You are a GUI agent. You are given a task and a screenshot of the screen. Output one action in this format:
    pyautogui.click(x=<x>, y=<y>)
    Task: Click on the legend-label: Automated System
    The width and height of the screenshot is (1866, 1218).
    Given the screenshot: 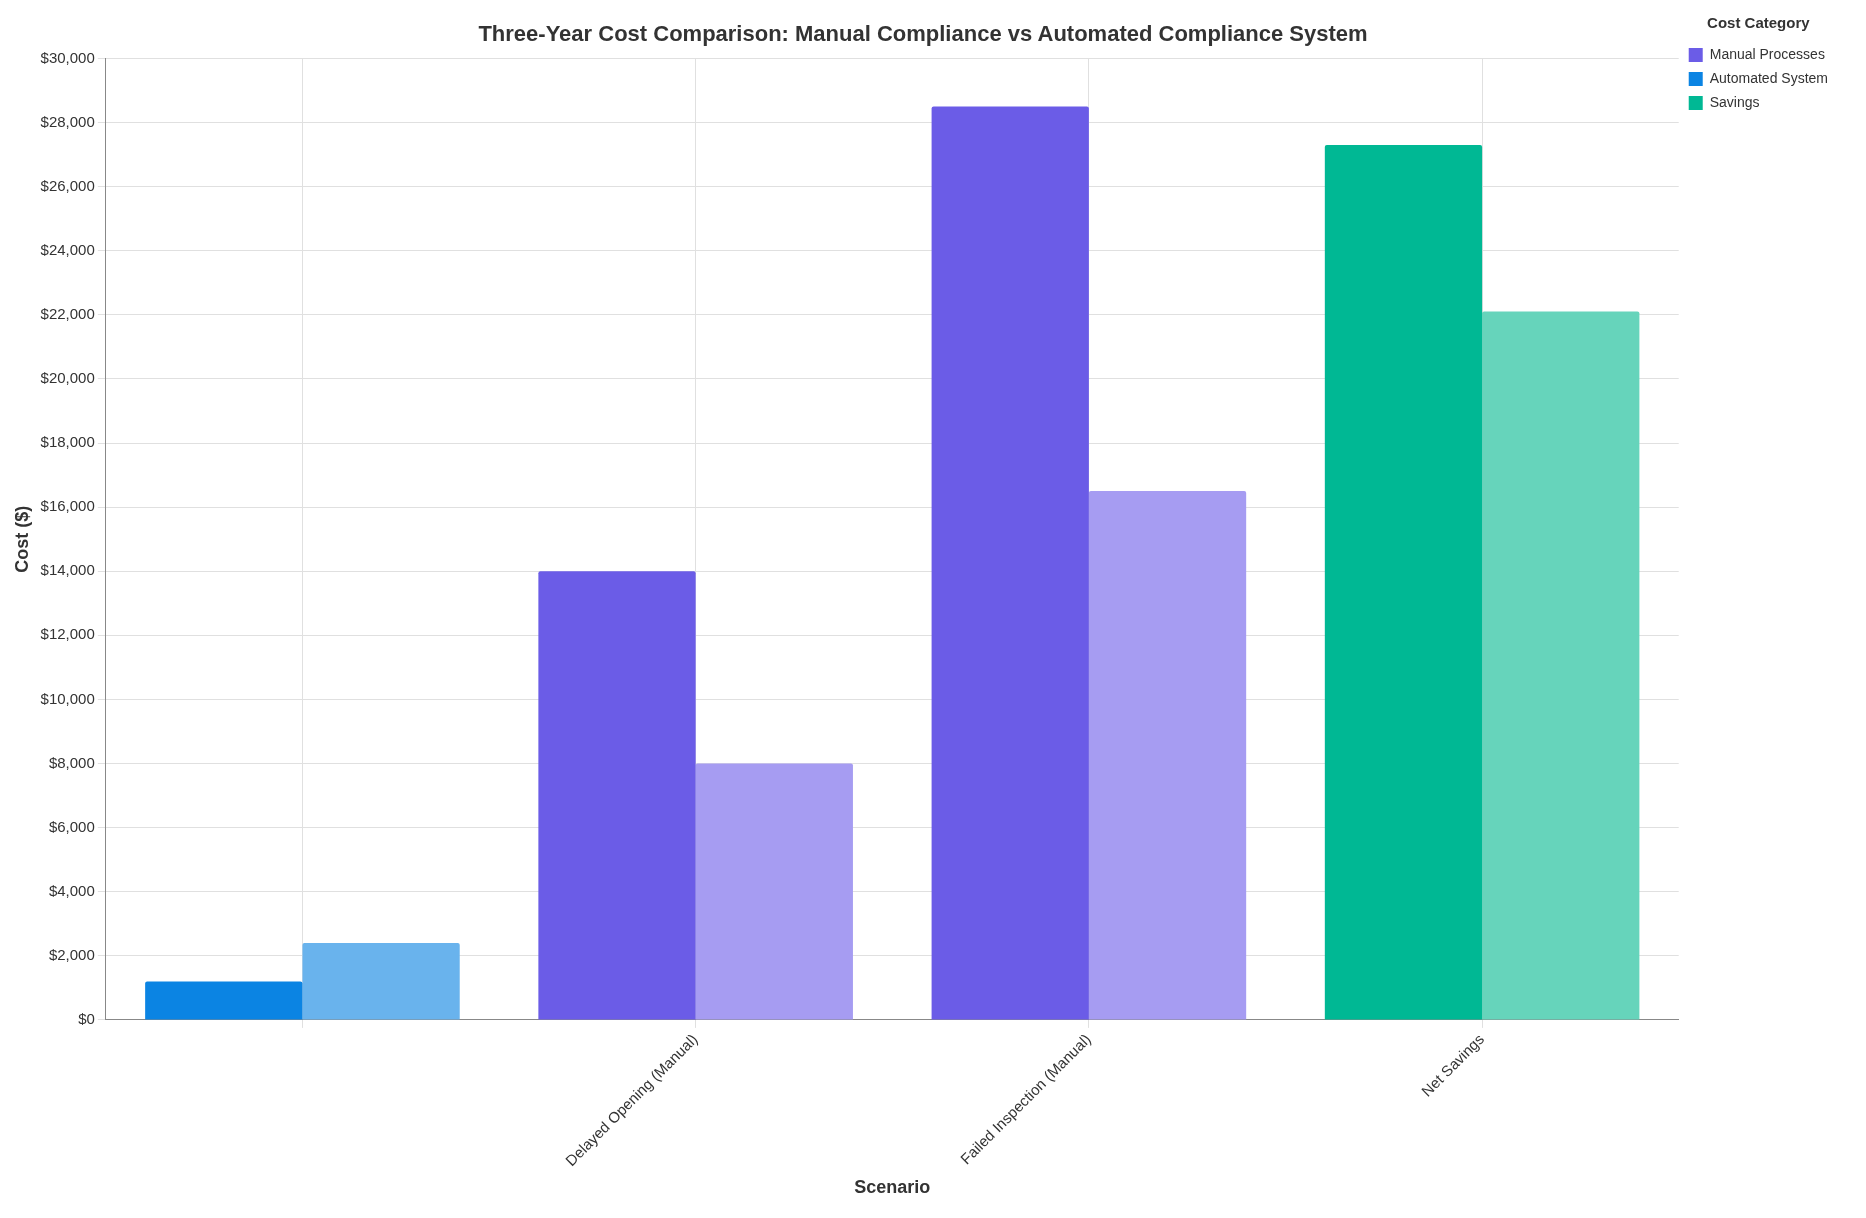 What is the action you would take?
    pyautogui.click(x=1769, y=77)
    